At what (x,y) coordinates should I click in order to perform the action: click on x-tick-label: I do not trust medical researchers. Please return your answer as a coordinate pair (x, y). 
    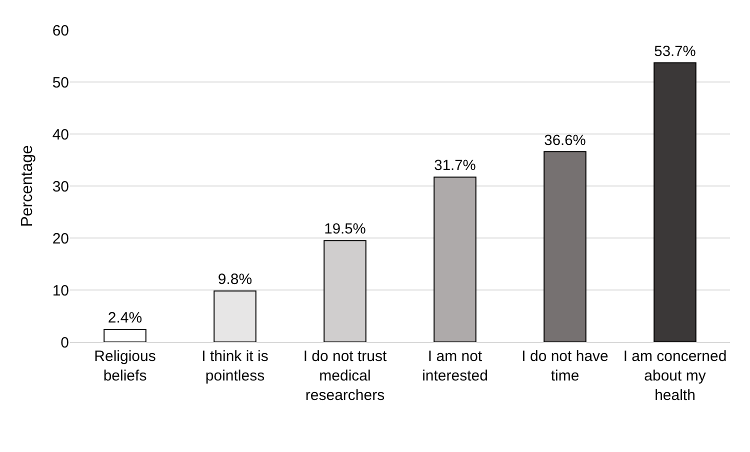
    Looking at the image, I should click on (345, 376).